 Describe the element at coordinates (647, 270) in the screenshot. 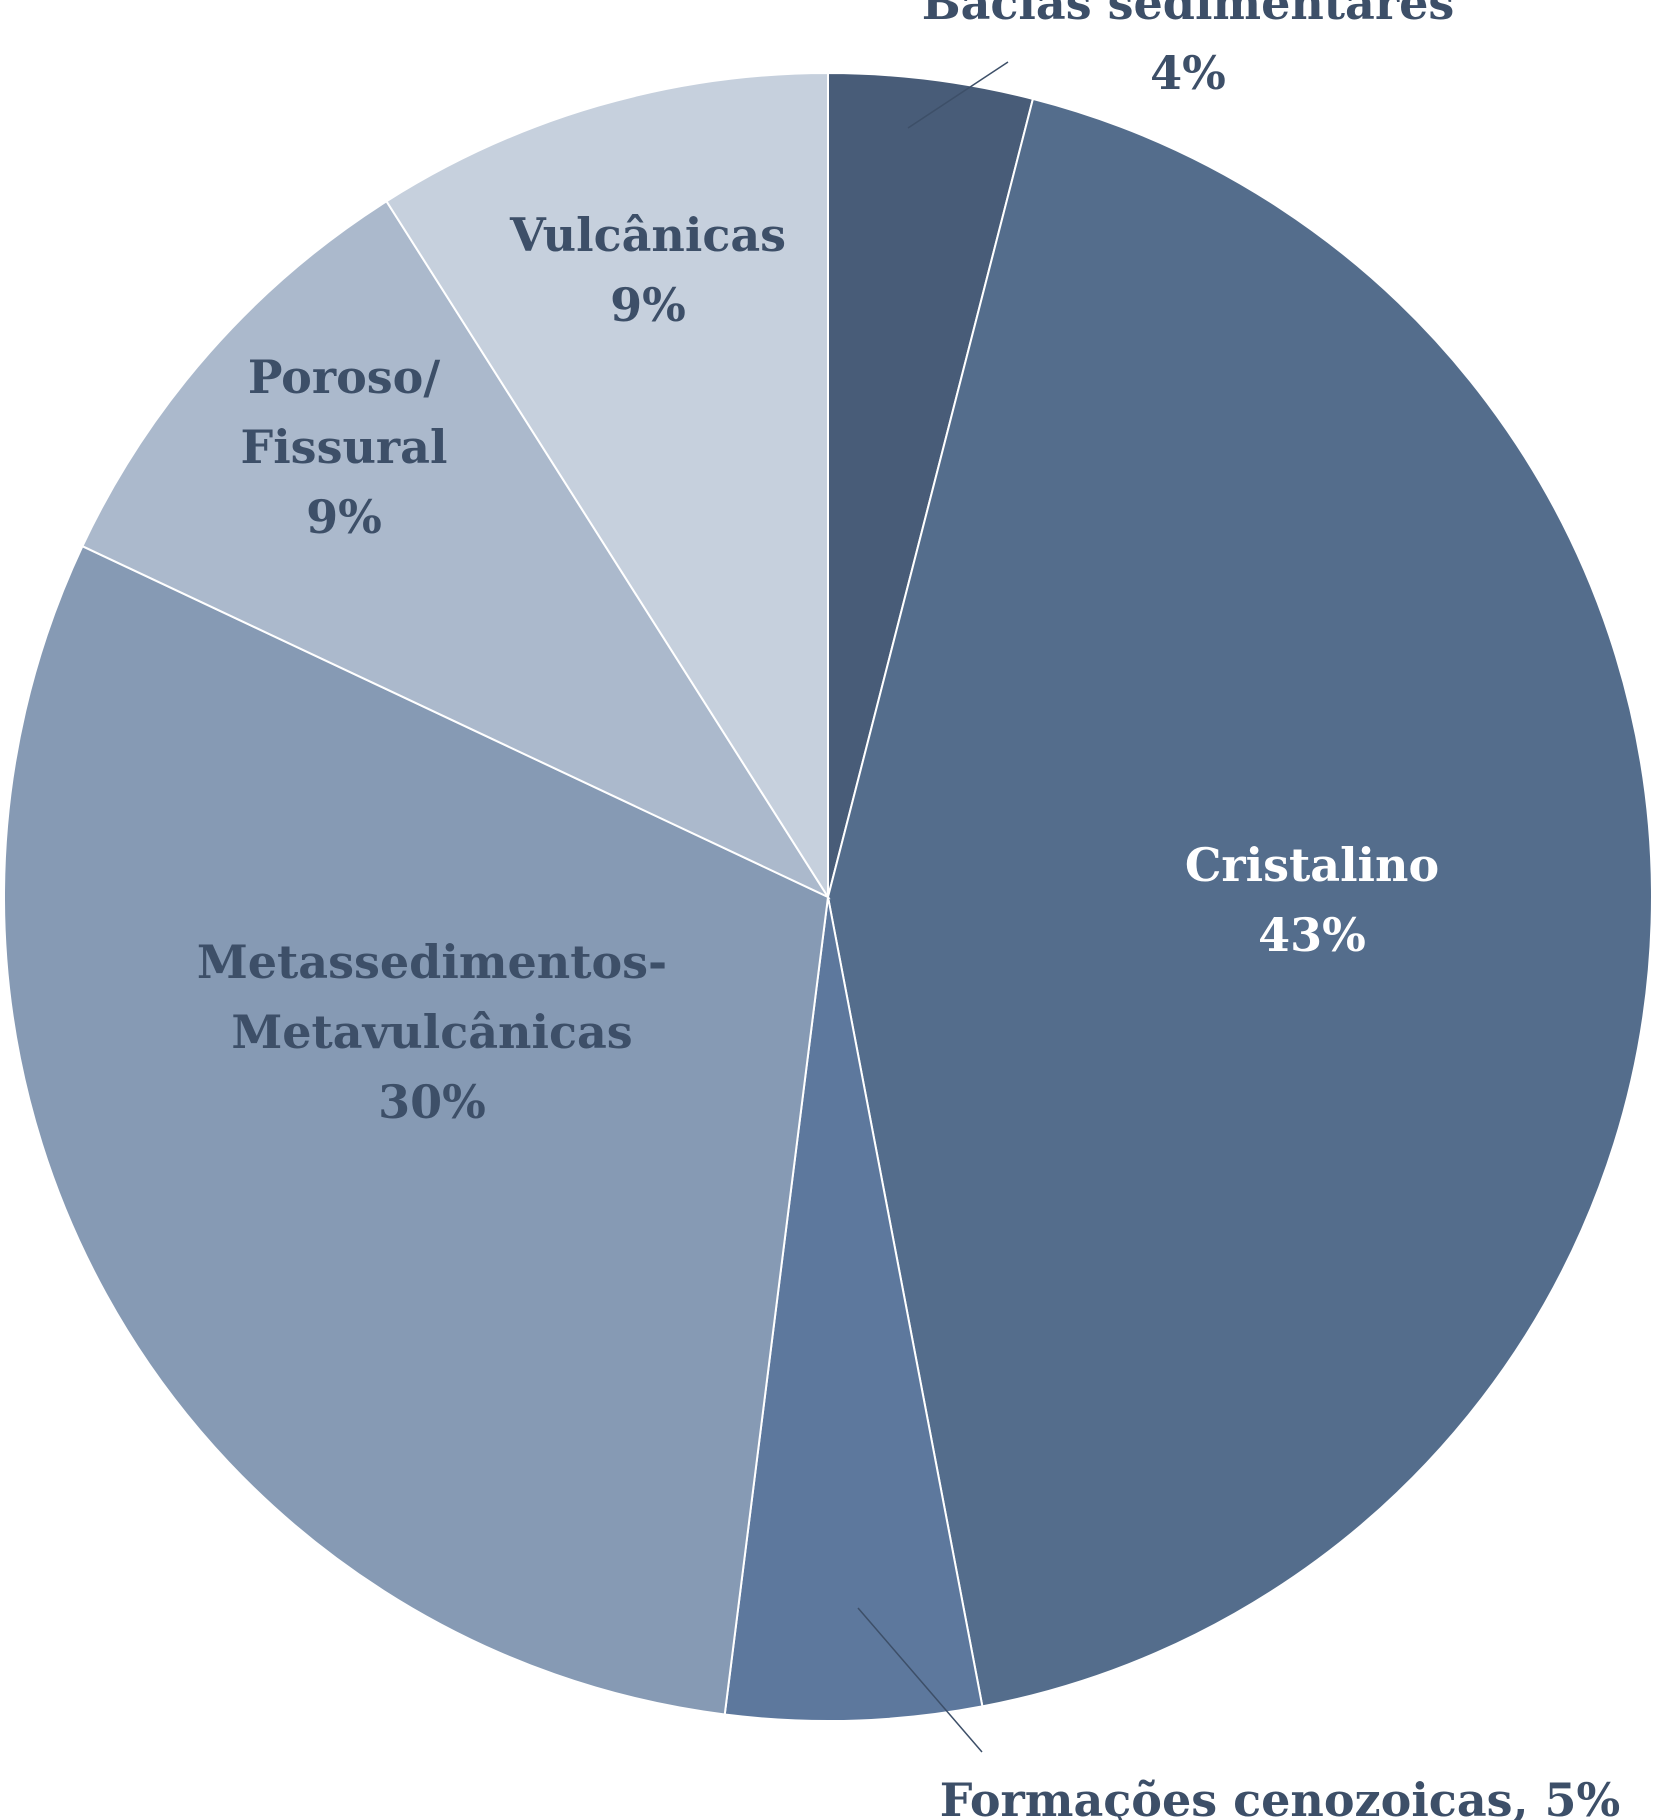

I see `slice-label-5: Vulcânicas 9%` at that location.